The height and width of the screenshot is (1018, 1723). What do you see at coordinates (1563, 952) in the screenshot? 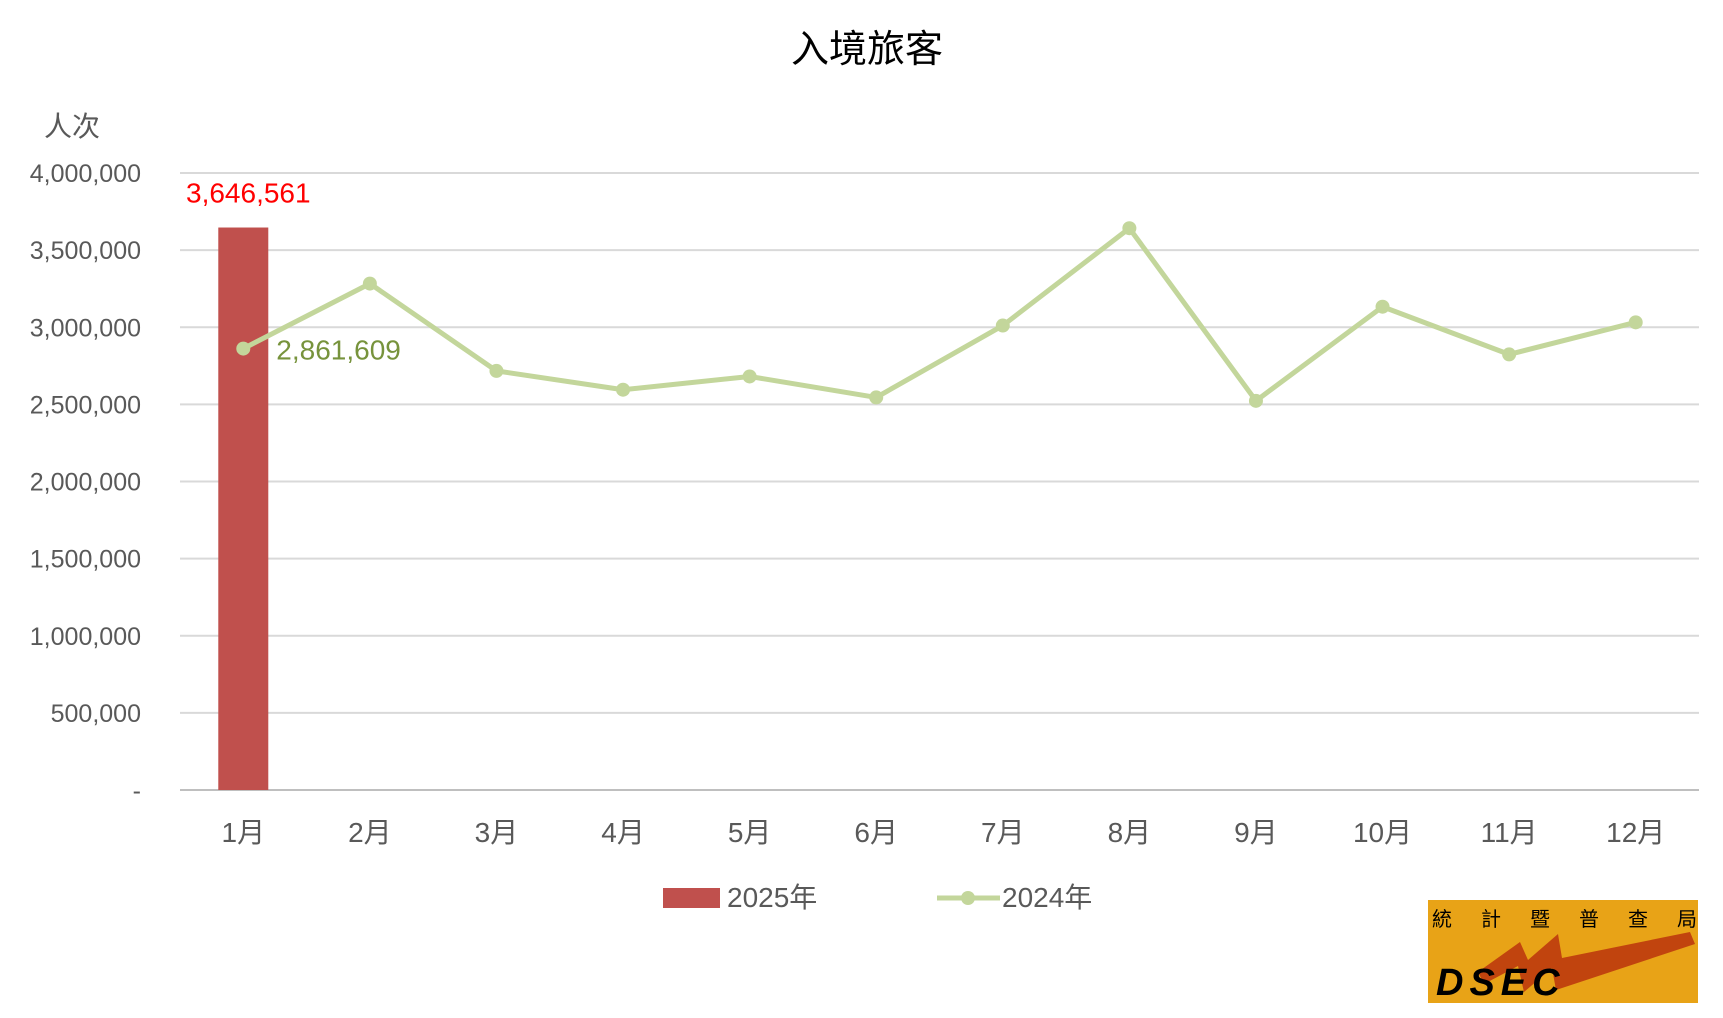
I see `dsec-logo: 統 計 暨 普 查 局 DSEC` at bounding box center [1563, 952].